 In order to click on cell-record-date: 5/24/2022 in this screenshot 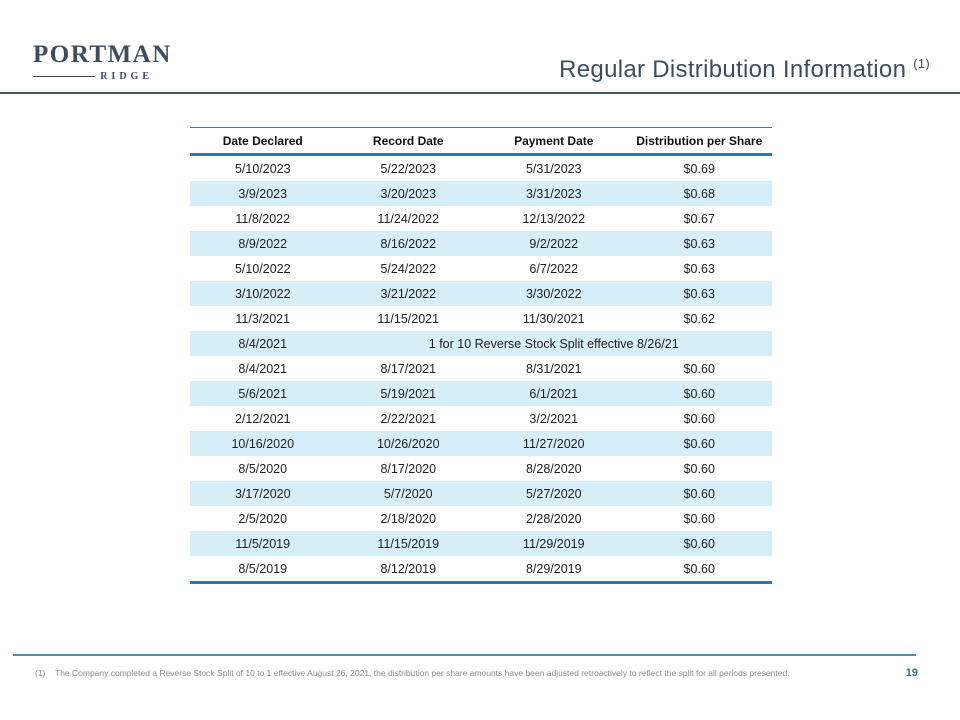, I will do `click(408, 268)`.